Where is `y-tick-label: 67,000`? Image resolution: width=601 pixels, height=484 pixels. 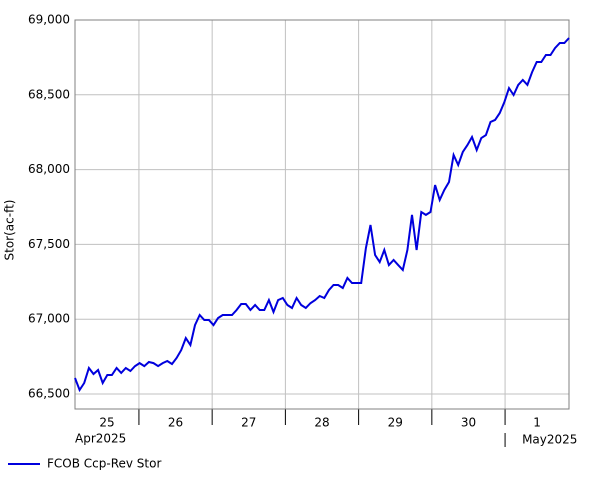
y-tick-label: 67,000 is located at coordinates (49, 319).